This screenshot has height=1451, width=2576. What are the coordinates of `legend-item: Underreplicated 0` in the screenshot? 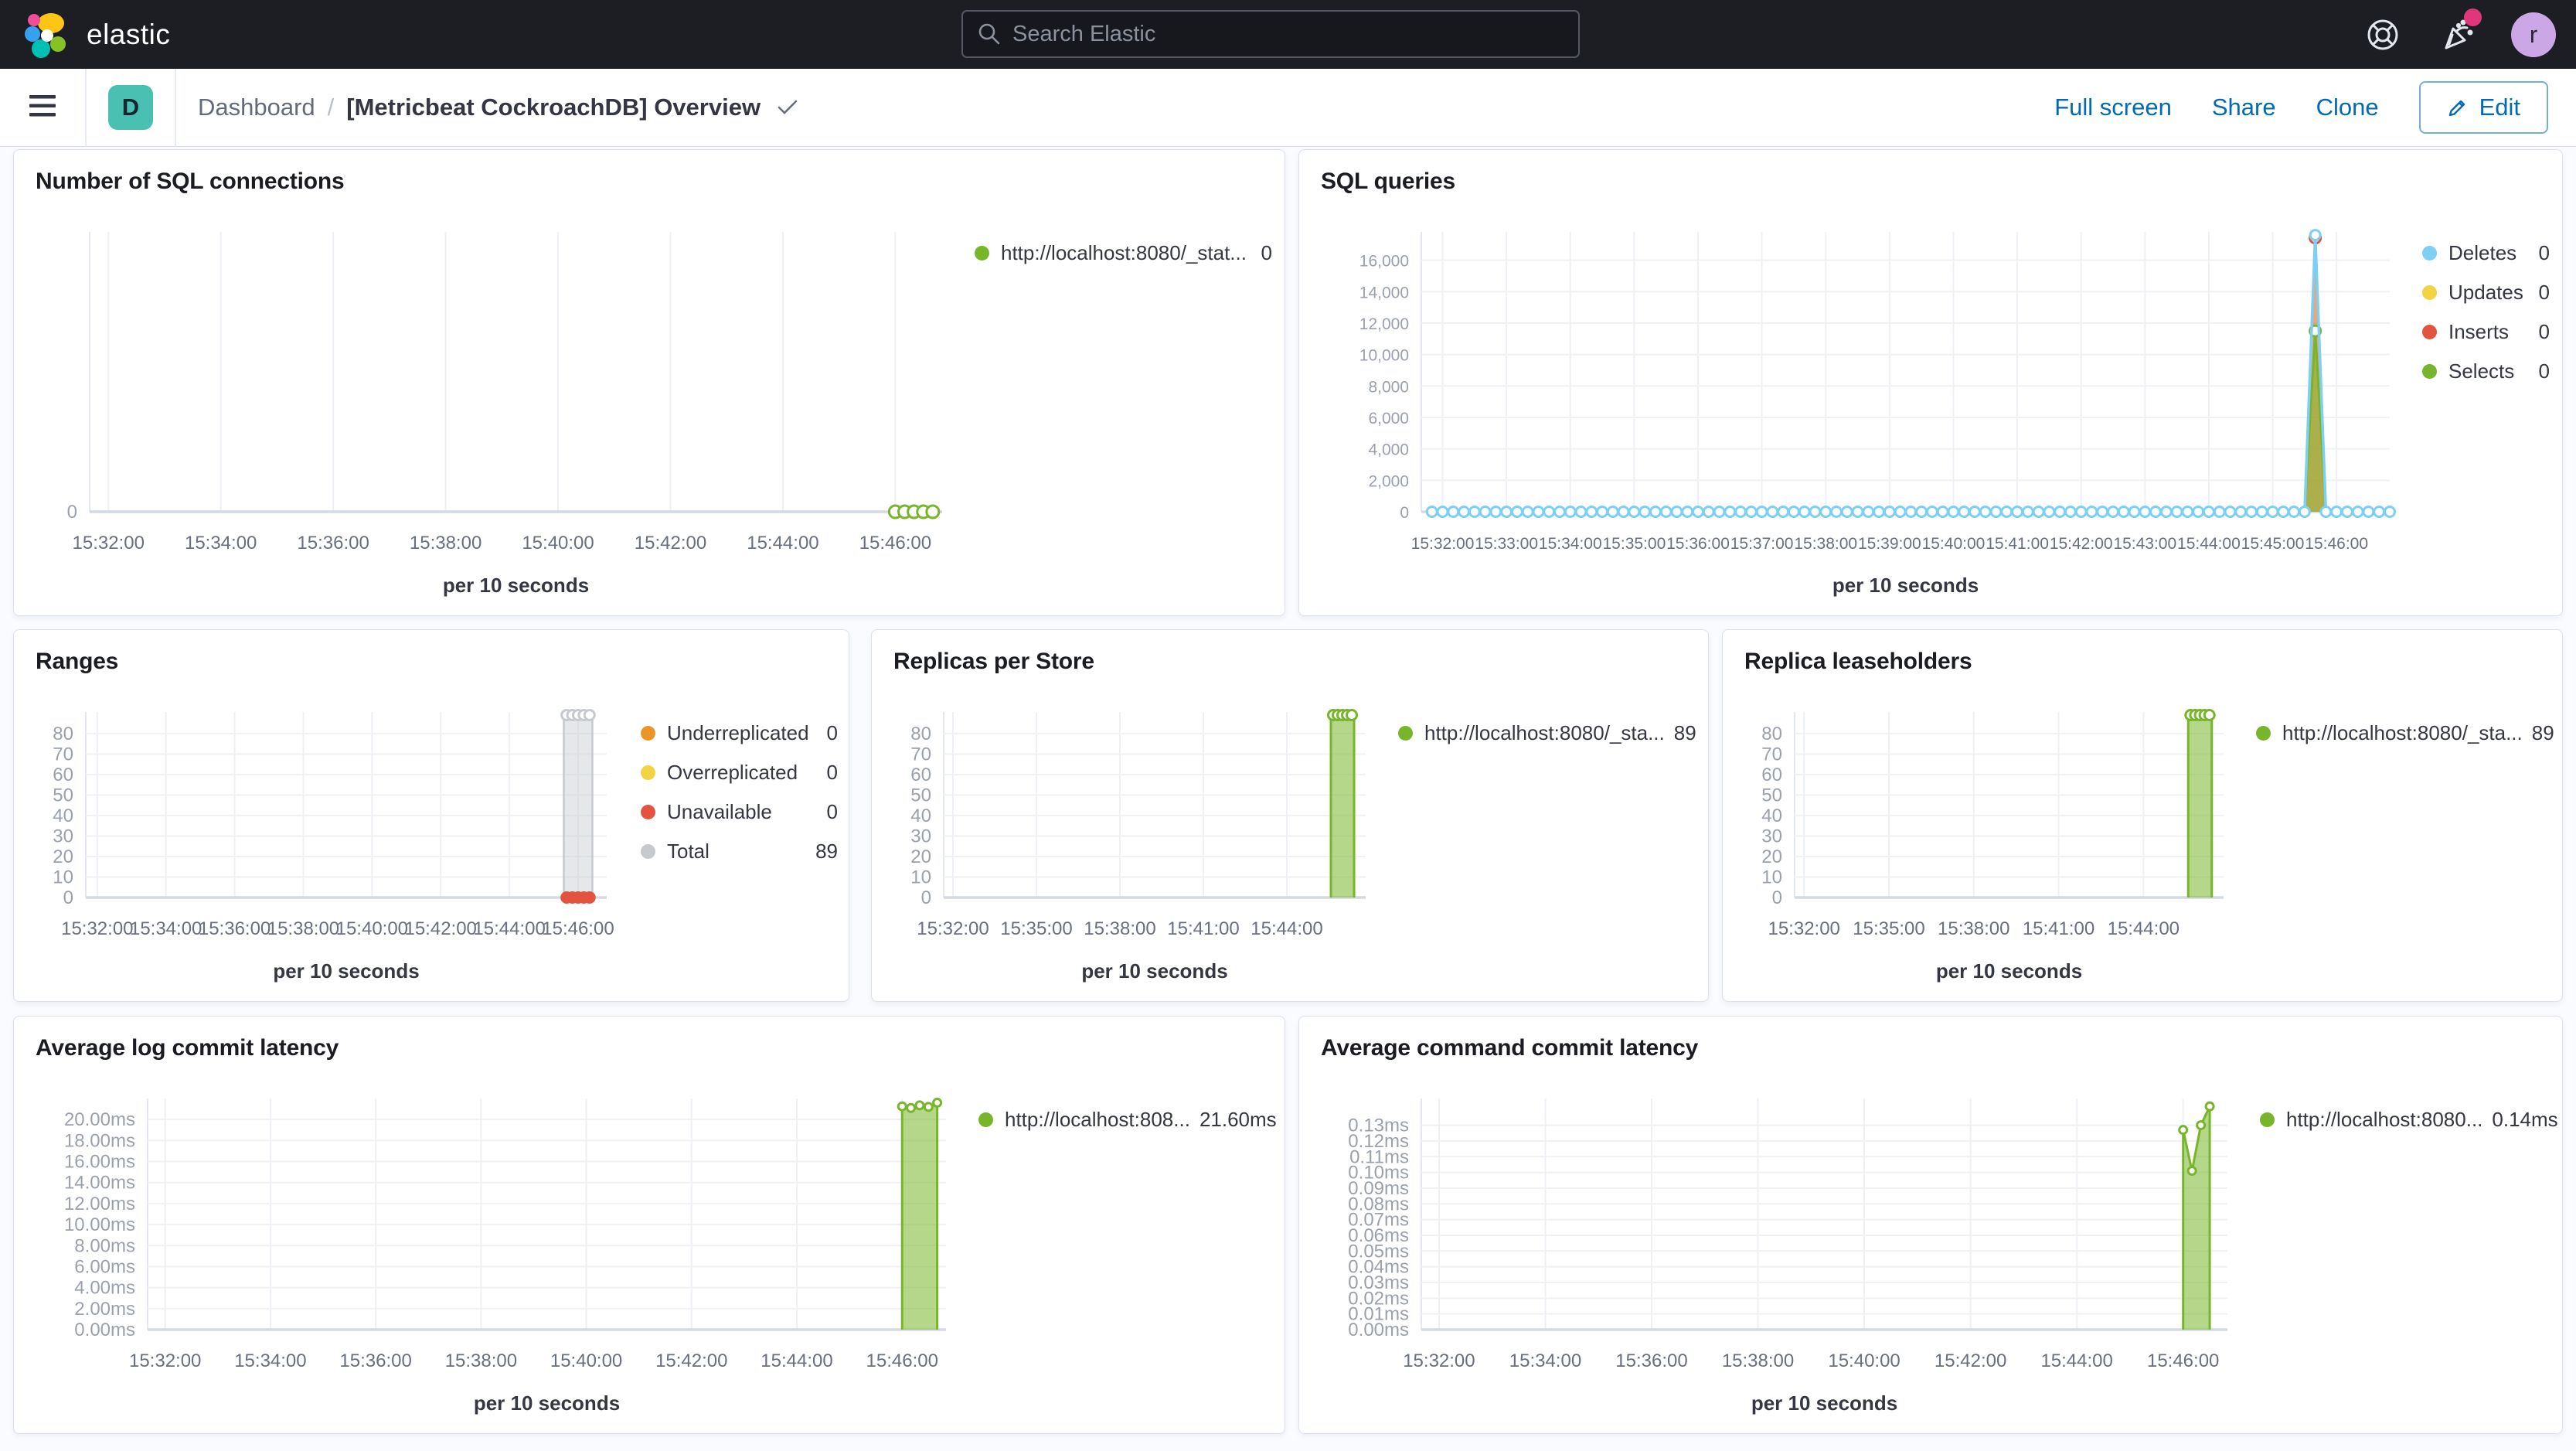 It's located at (739, 733).